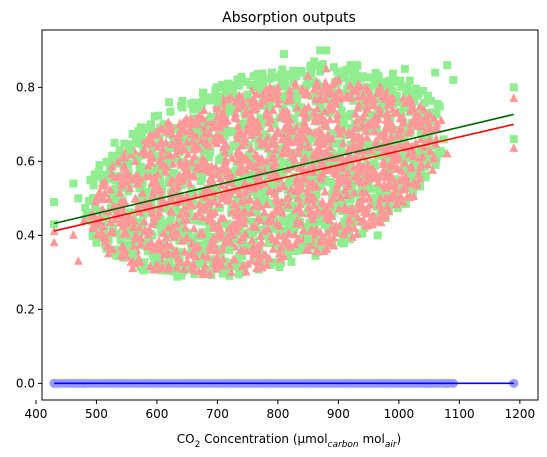 This screenshot has width=547, height=457. What do you see at coordinates (277, 414) in the screenshot?
I see `x-tick-label: 800` at bounding box center [277, 414].